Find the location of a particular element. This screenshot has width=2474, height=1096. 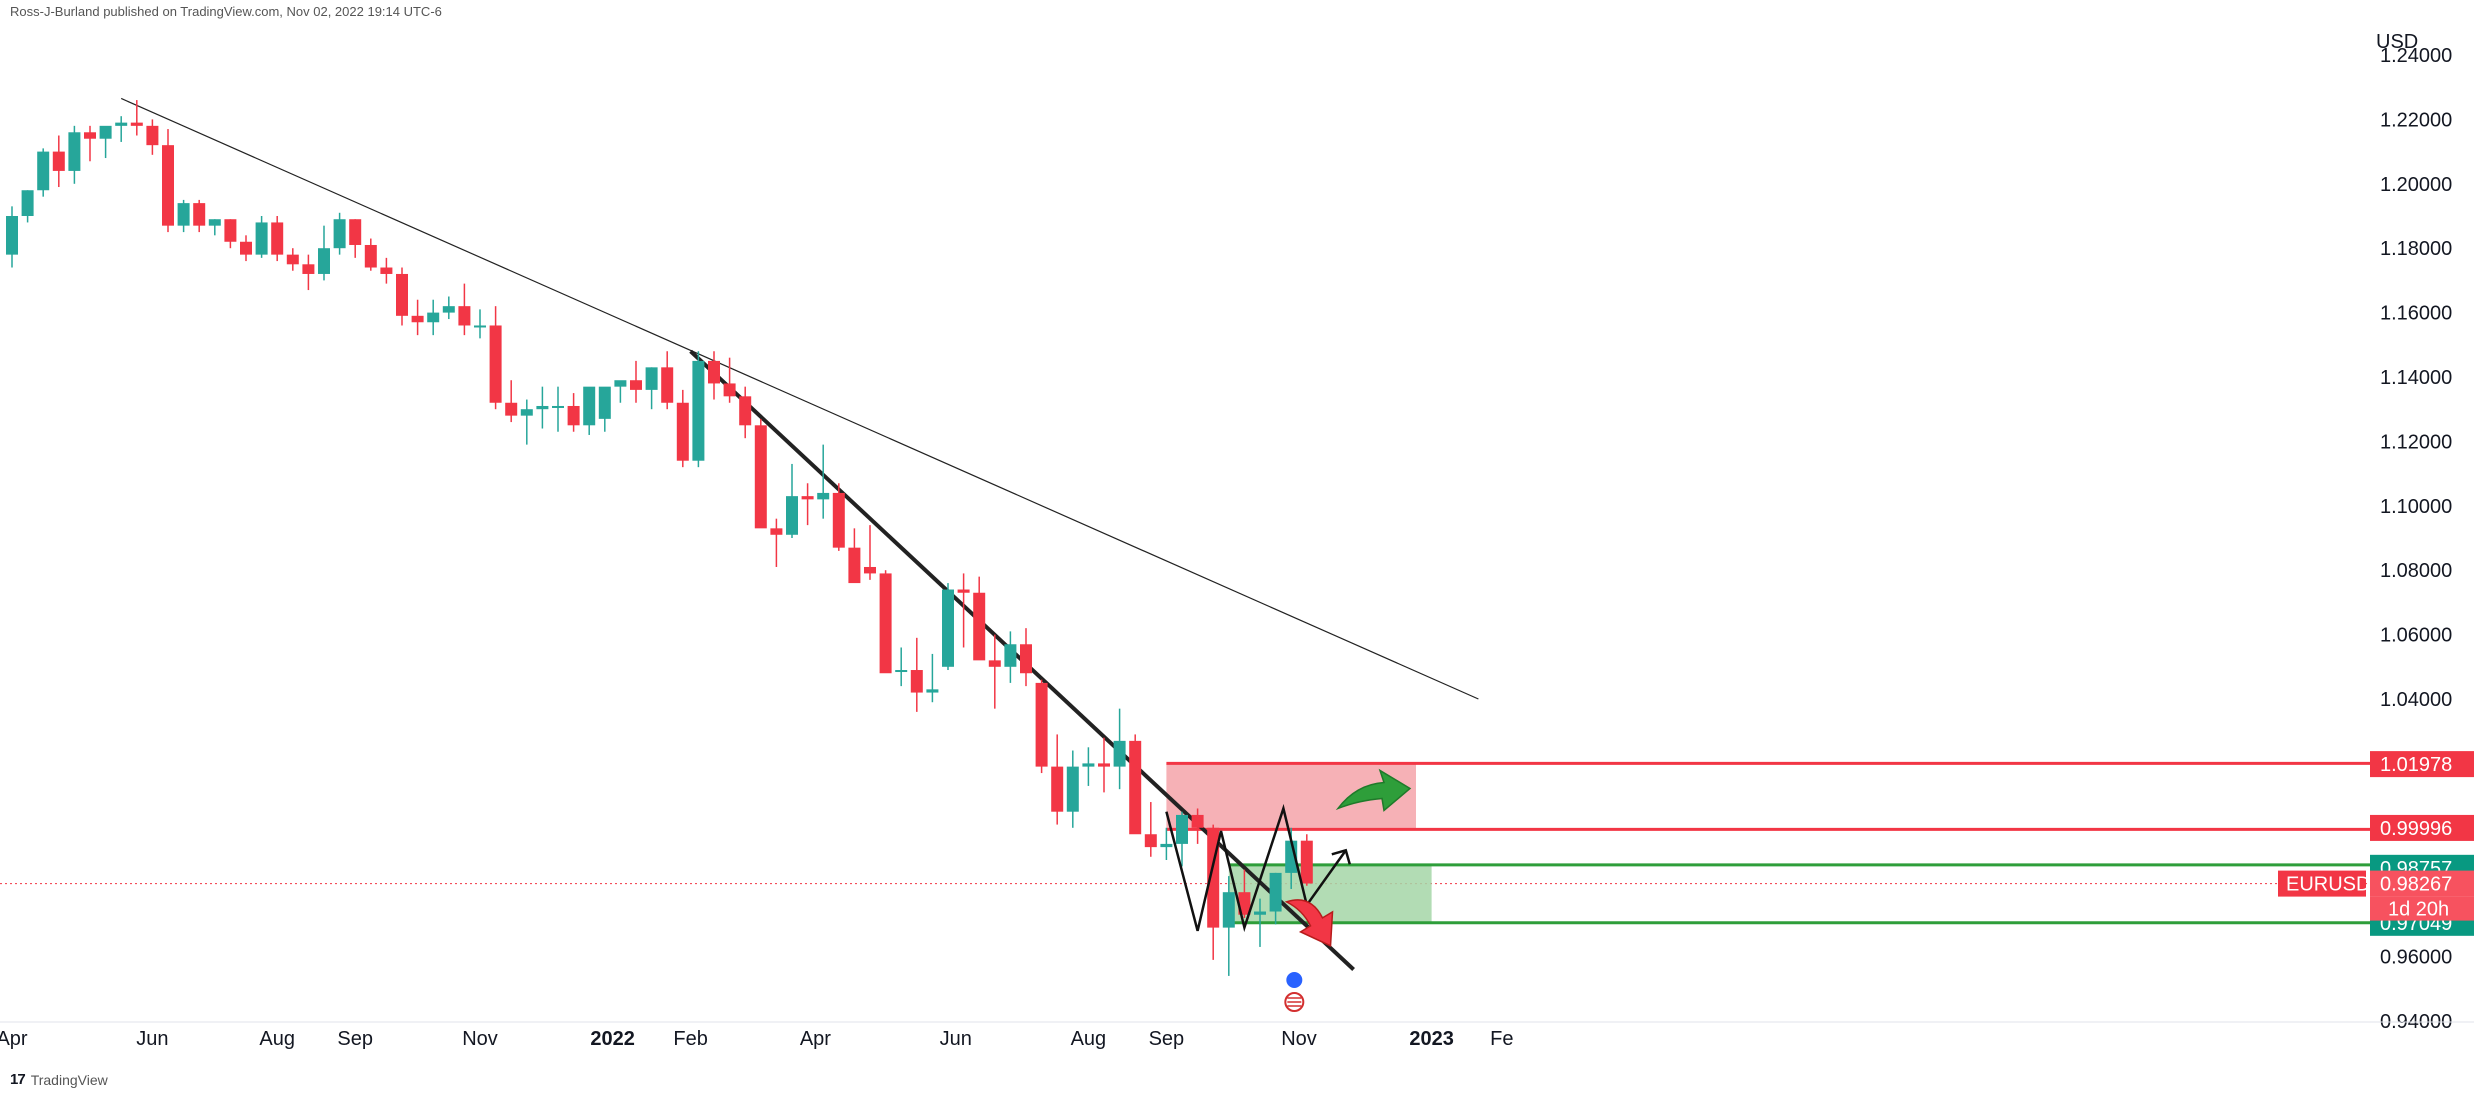

price-tag-value: 0.98267 is located at coordinates (2416, 885).